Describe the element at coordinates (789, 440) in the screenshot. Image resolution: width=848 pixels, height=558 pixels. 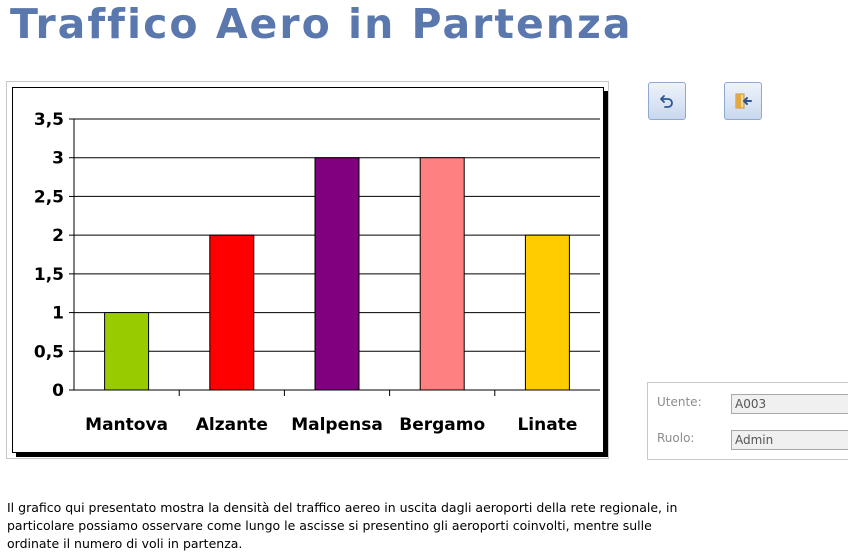
I see `role-field: Admin` at that location.